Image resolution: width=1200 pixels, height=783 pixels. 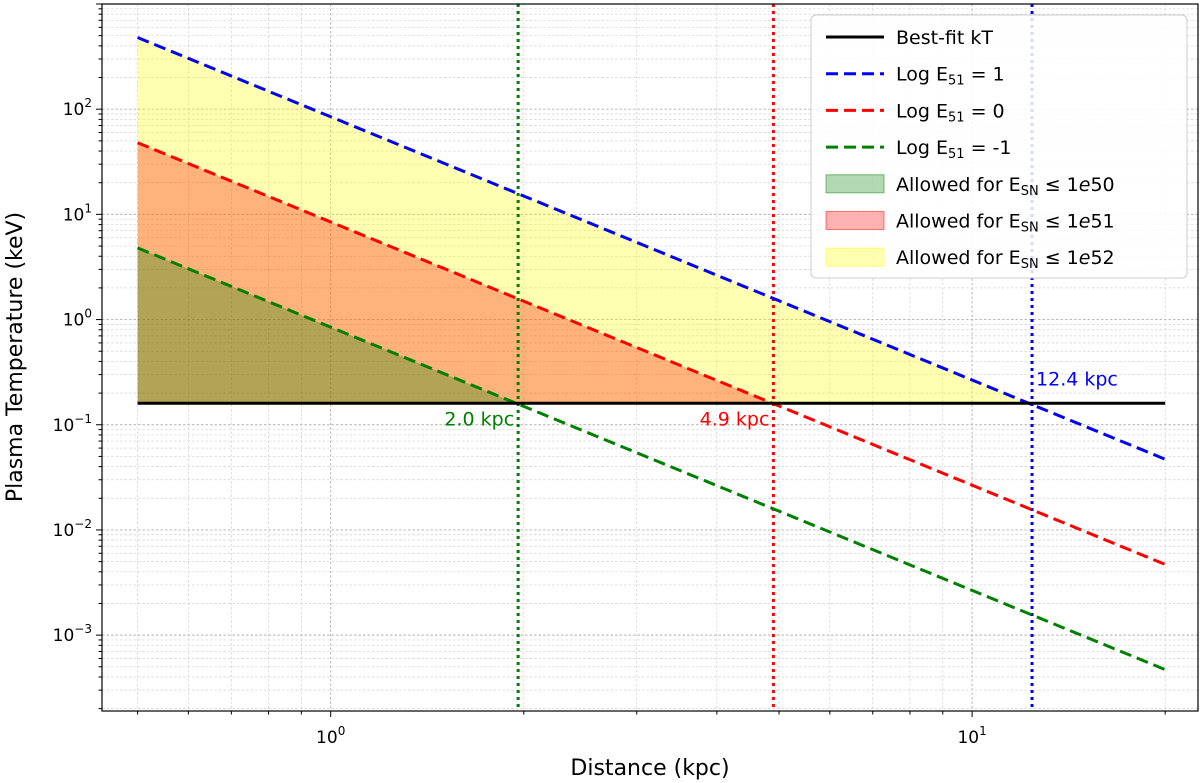 What do you see at coordinates (1077, 379) in the screenshot?
I see `distance-marker-label: 12.4 kpc` at bounding box center [1077, 379].